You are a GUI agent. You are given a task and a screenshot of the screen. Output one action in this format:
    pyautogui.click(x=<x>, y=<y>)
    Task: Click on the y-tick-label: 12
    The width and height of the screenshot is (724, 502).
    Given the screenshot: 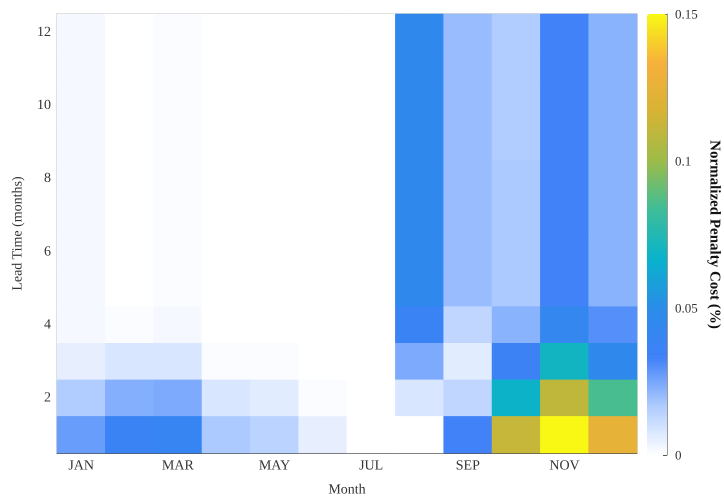 What is the action you would take?
    pyautogui.click(x=44, y=32)
    